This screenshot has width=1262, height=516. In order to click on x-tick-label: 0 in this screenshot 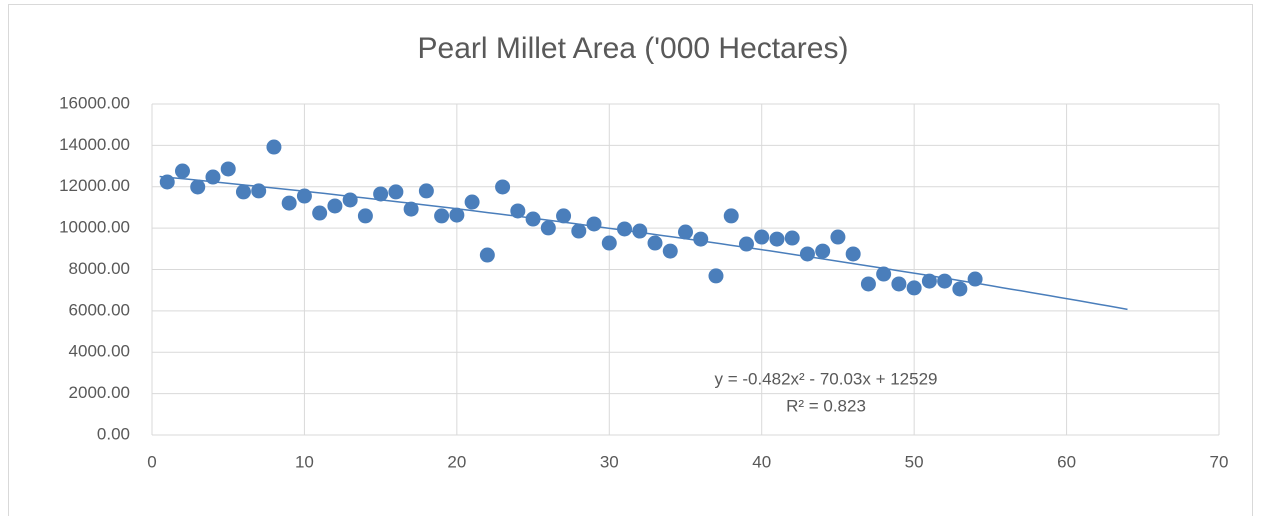, I will do `click(151, 461)`.